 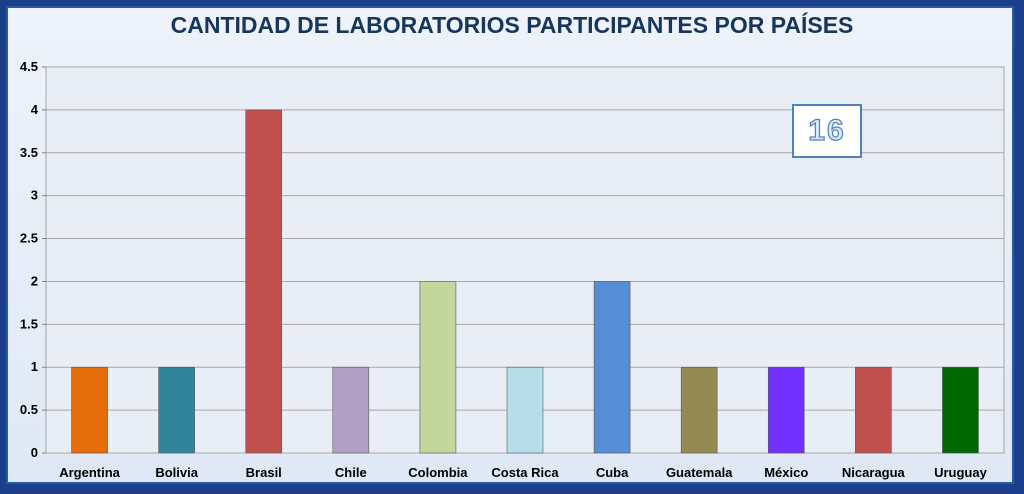 What do you see at coordinates (176, 472) in the screenshot?
I see `x-tick-label: Bolivia` at bounding box center [176, 472].